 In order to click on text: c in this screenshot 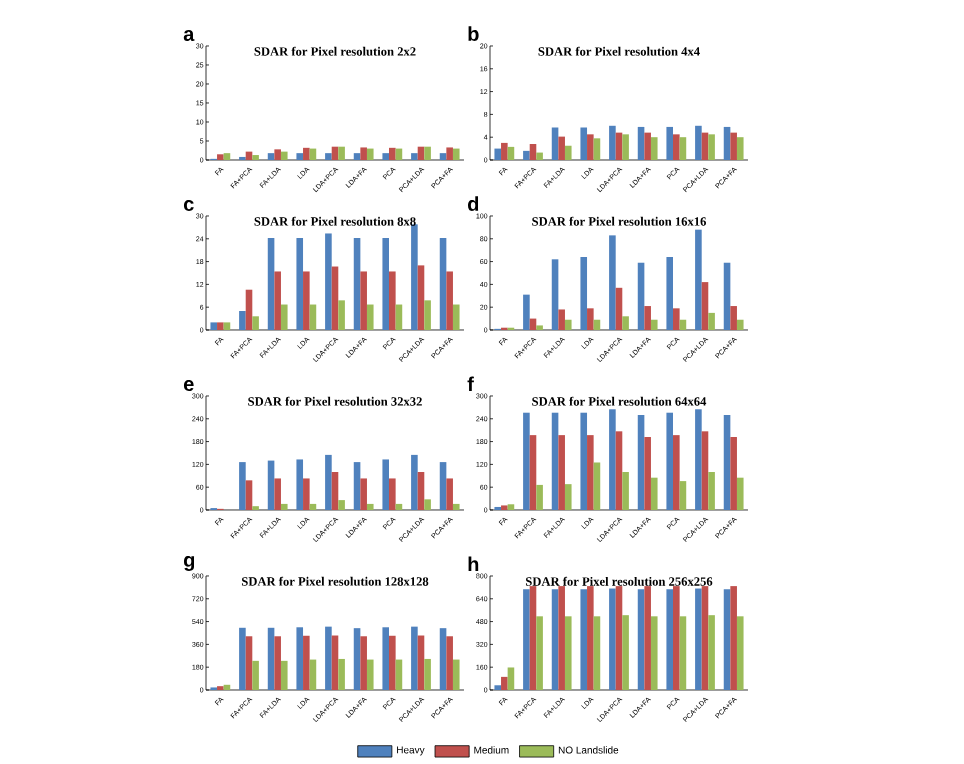, I will do `click(188, 205)`.